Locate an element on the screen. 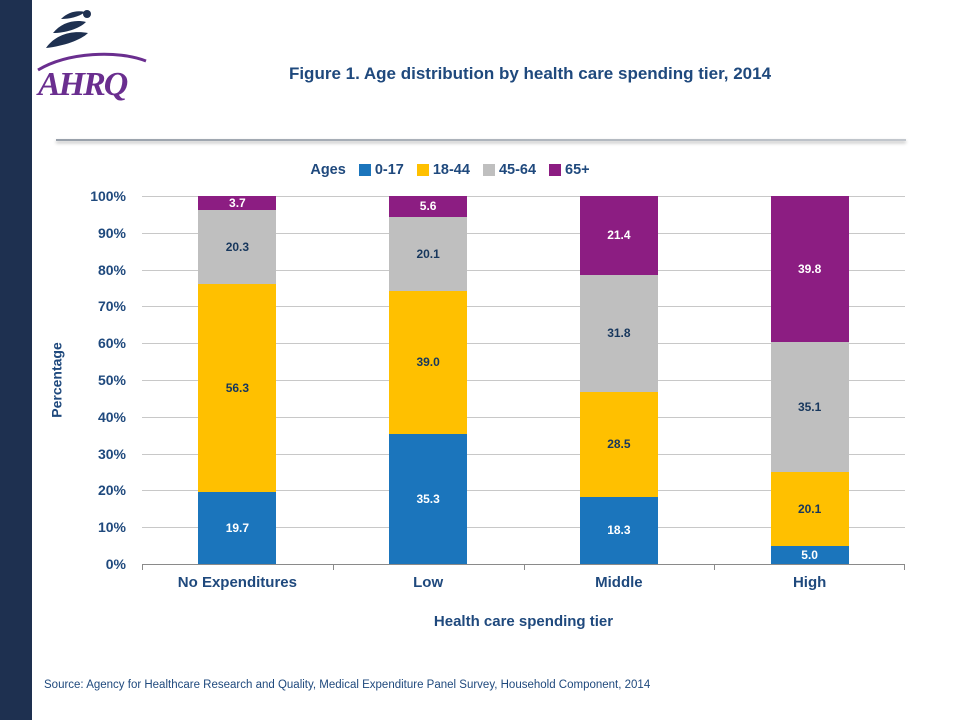 The width and height of the screenshot is (960, 720). bar-segment: 20.3 is located at coordinates (237, 247).